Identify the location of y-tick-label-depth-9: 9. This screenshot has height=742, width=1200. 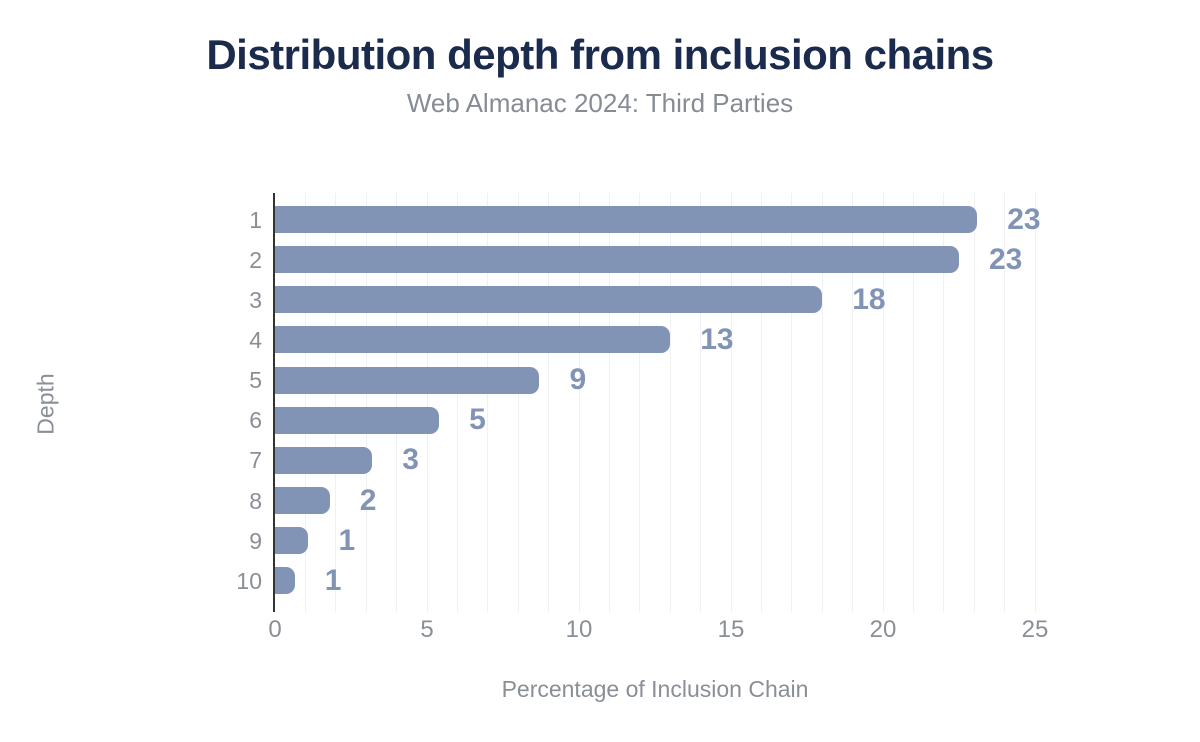
(255, 540).